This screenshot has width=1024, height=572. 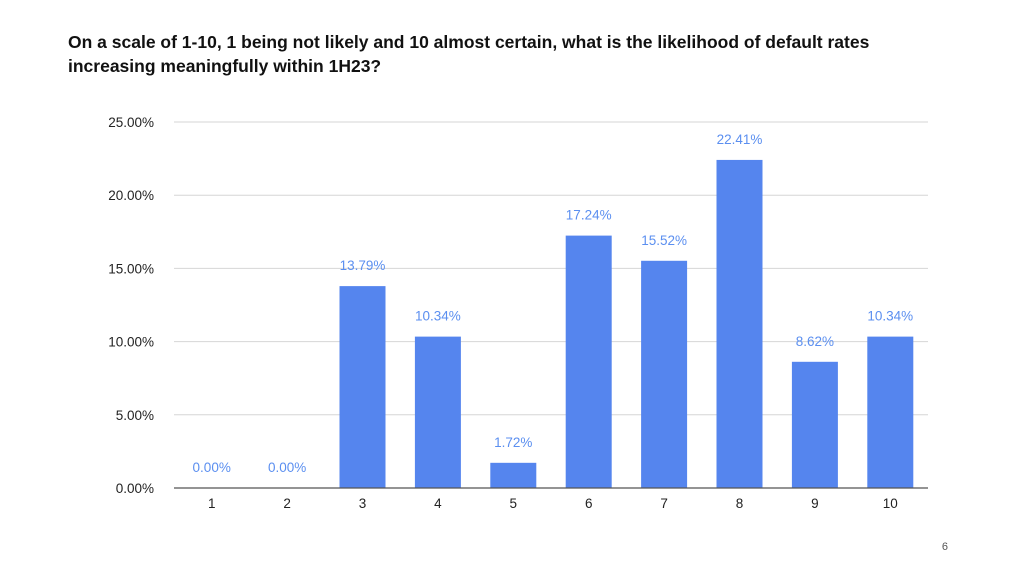 What do you see at coordinates (740, 503) in the screenshot?
I see `x-tick-label: 8` at bounding box center [740, 503].